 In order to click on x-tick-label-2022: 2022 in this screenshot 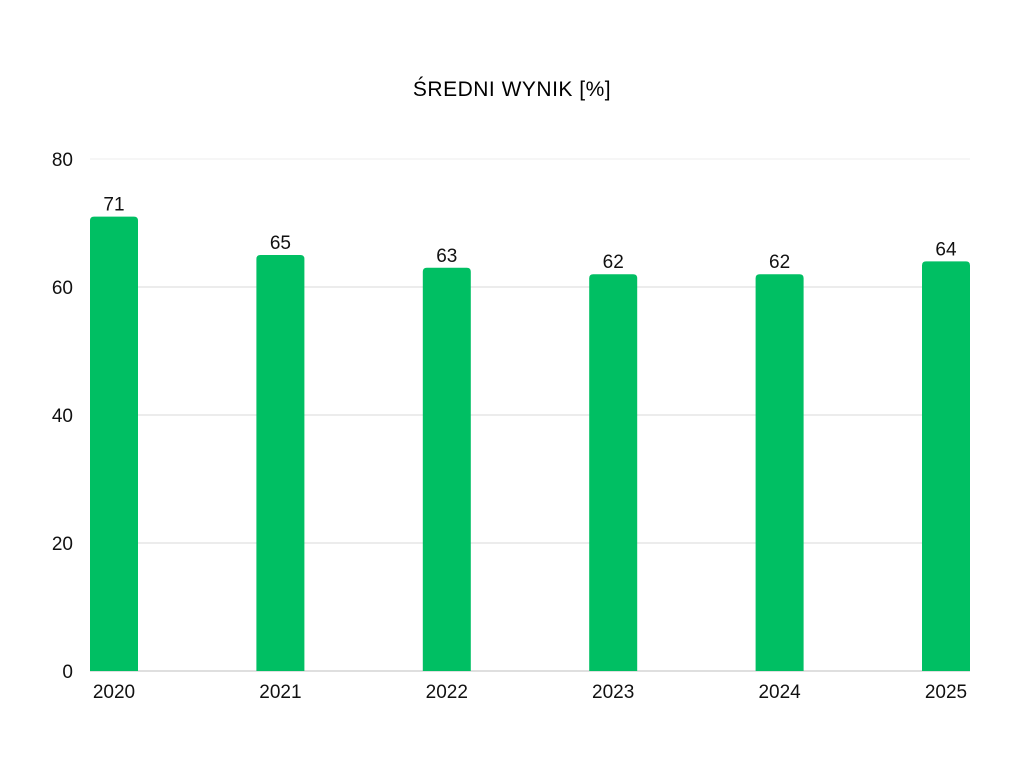, I will do `click(447, 692)`.